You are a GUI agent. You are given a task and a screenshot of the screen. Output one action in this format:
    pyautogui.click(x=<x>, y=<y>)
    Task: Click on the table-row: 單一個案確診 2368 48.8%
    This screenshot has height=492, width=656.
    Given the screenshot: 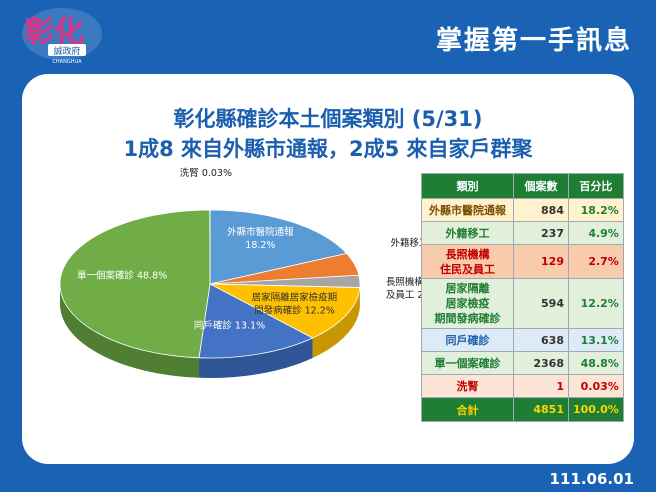 What is the action you would take?
    pyautogui.click(x=522, y=363)
    